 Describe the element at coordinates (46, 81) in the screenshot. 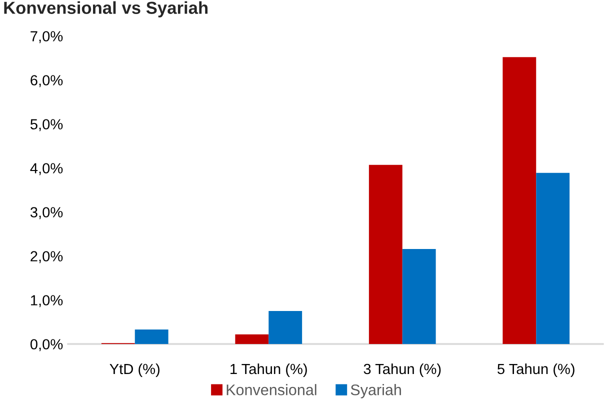

I see `y-tick-label: 6,0%` at that location.